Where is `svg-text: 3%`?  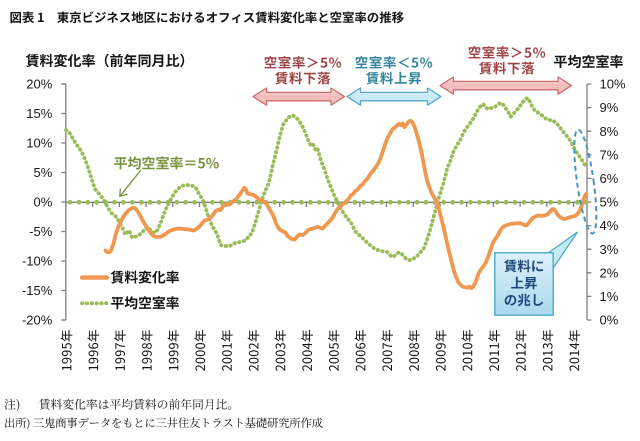
svg-text: 3% is located at coordinates (609, 249).